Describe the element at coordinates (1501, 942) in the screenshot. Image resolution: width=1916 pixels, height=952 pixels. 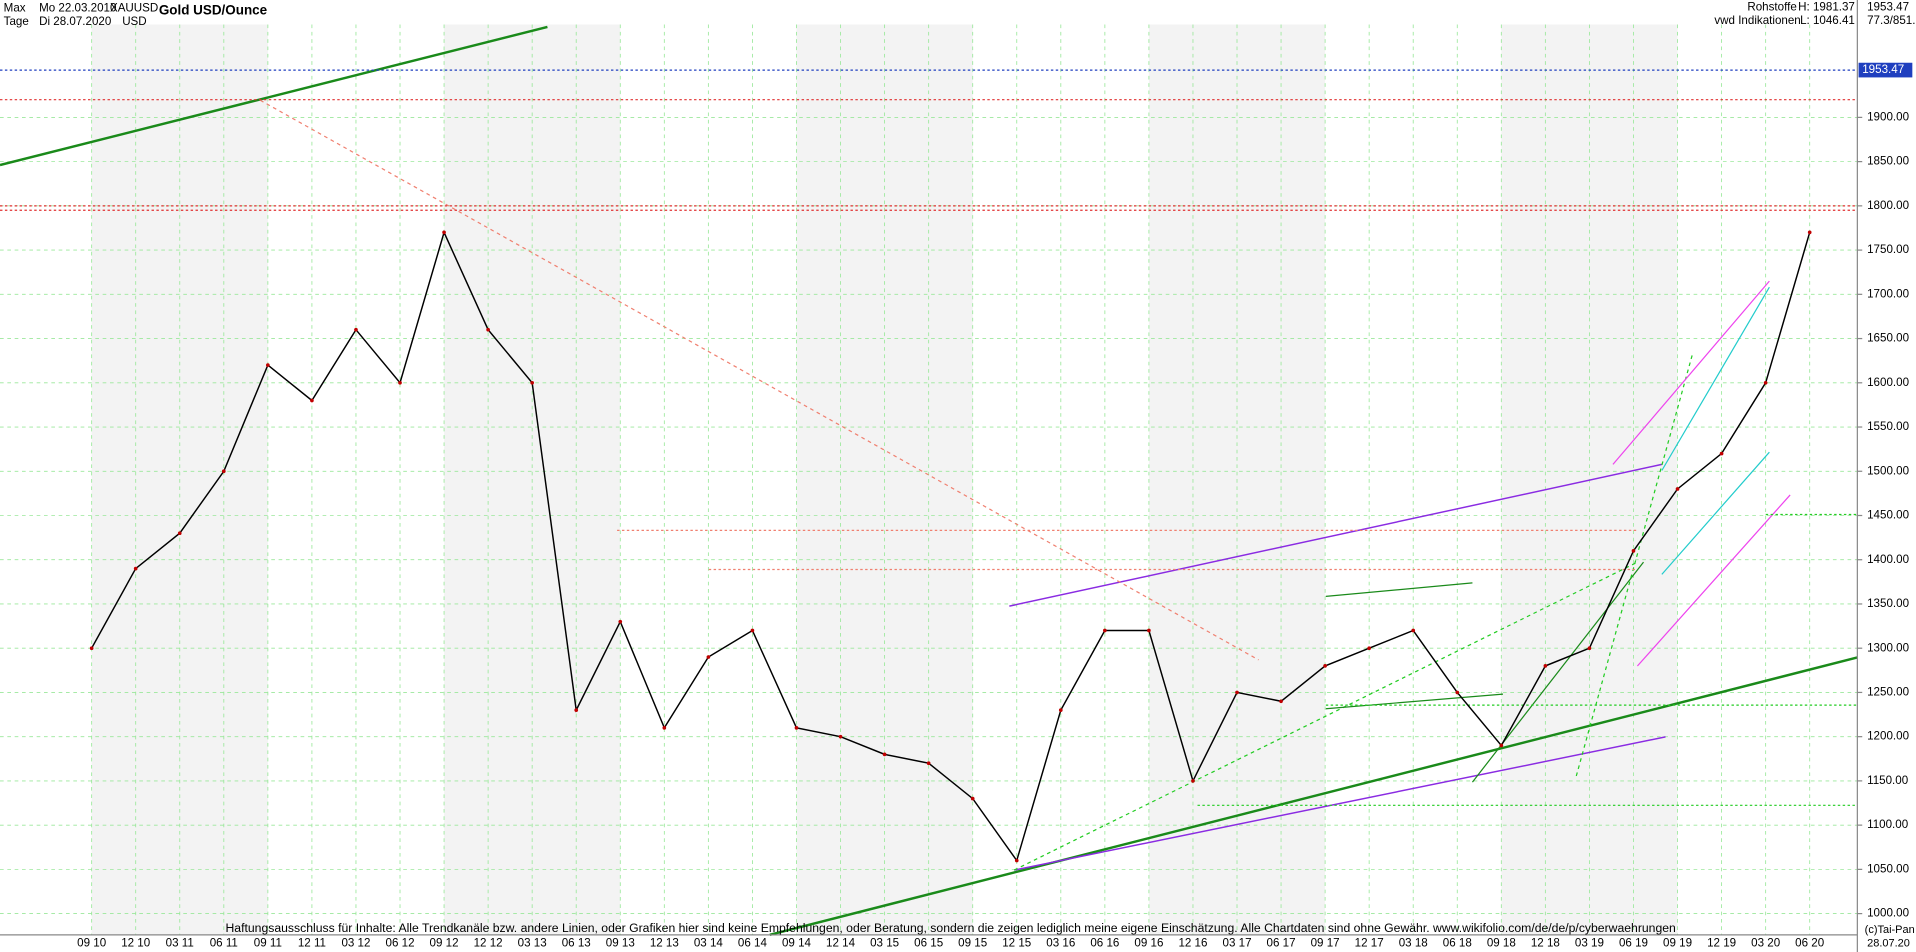
I see `x-tick-label: 09 18` at that location.